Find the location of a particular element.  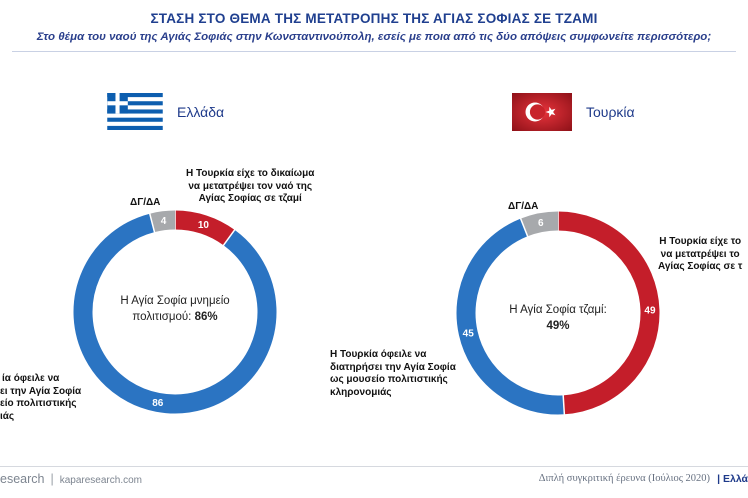

footer-survey-note: Διπλή συγκριτική έρευνα (Ιούλιος 2020) is located at coordinates (624, 478).